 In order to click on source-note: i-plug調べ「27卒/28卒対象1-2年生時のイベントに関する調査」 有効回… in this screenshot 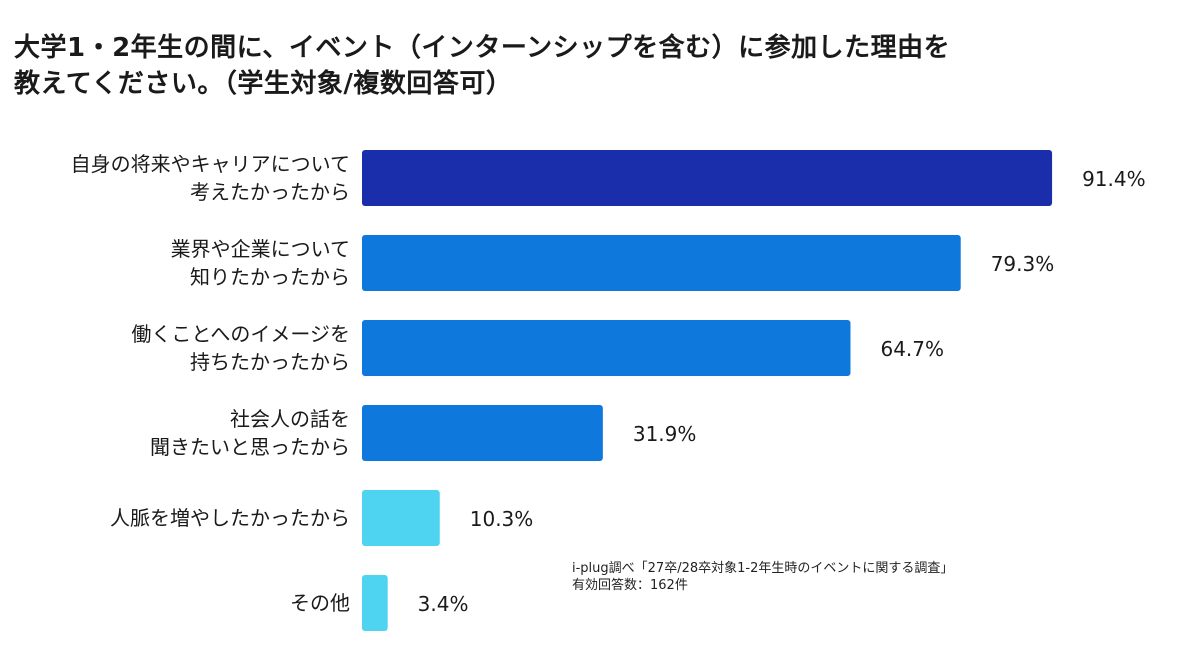, I will do `click(762, 577)`.